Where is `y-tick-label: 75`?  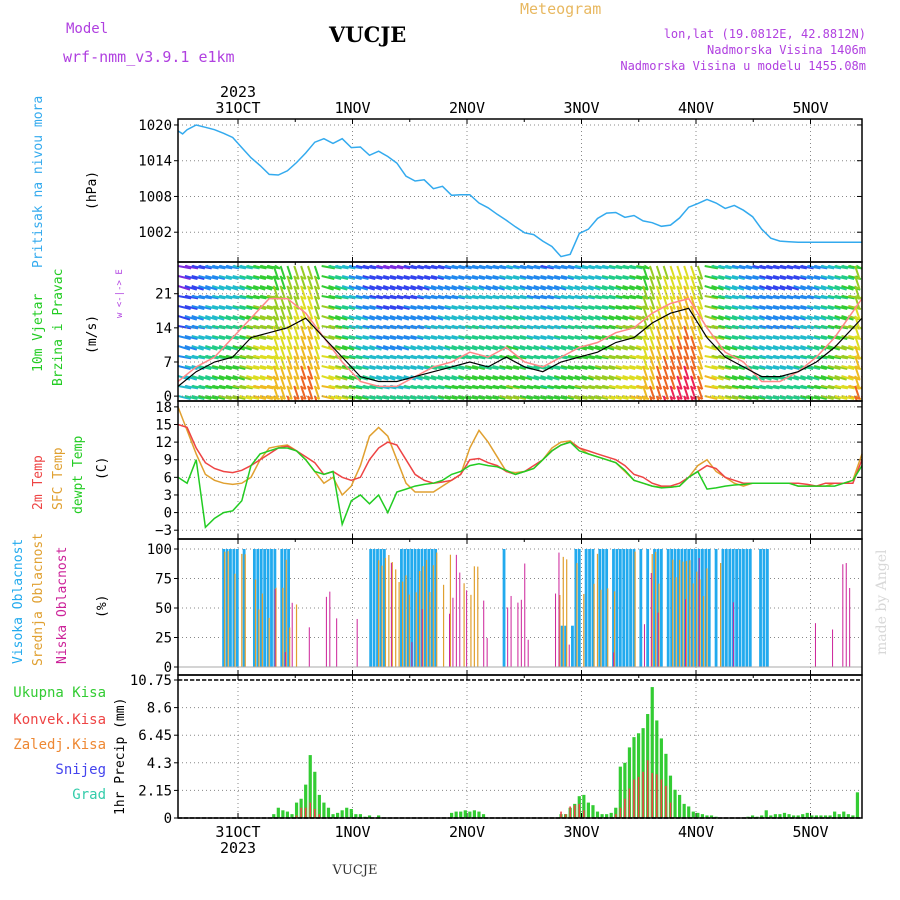
y-tick-label: 75 is located at coordinates (163, 580).